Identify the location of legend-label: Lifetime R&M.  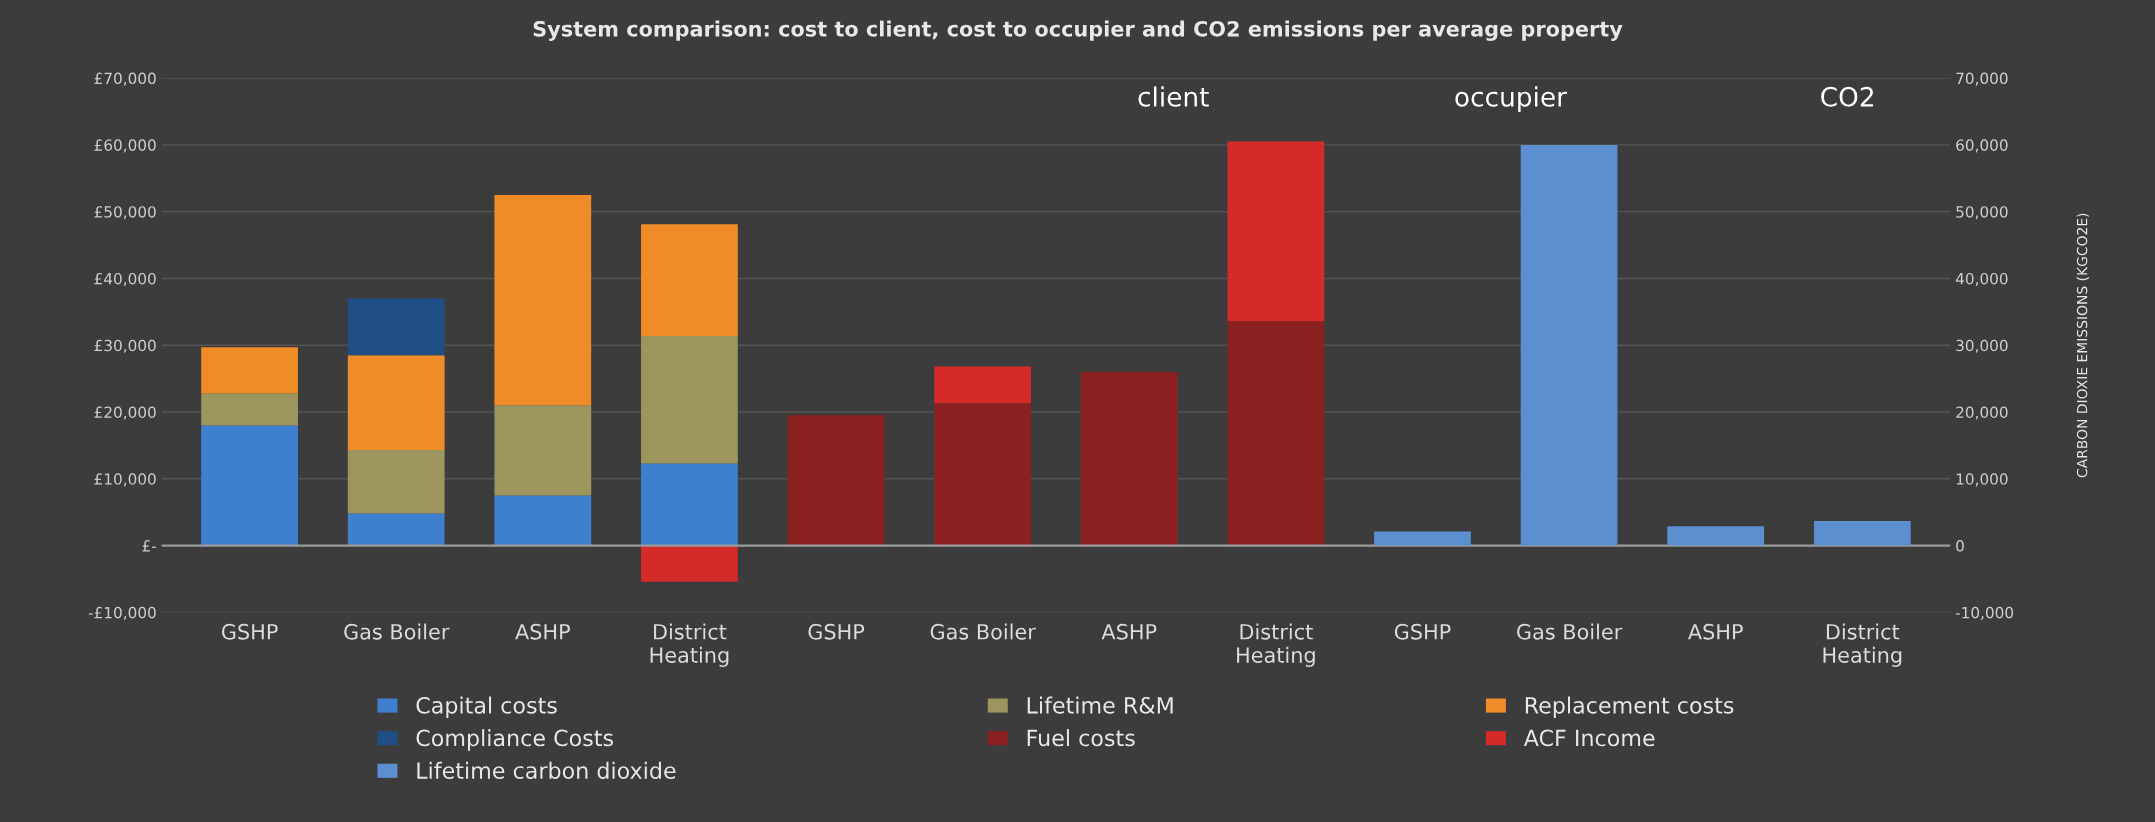
(1100, 705).